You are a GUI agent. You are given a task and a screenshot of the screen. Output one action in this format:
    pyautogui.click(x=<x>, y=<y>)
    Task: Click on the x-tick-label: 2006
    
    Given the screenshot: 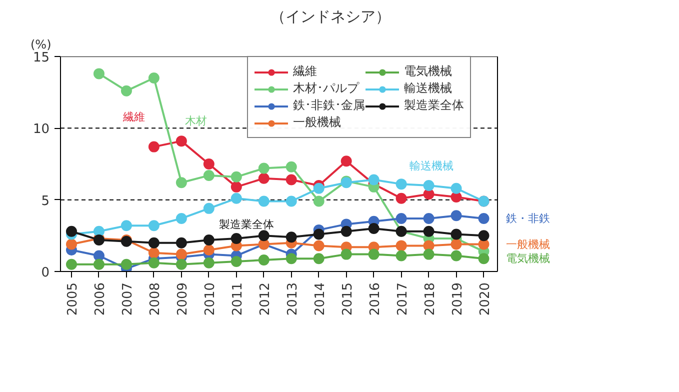 What is the action you would take?
    pyautogui.click(x=100, y=299)
    